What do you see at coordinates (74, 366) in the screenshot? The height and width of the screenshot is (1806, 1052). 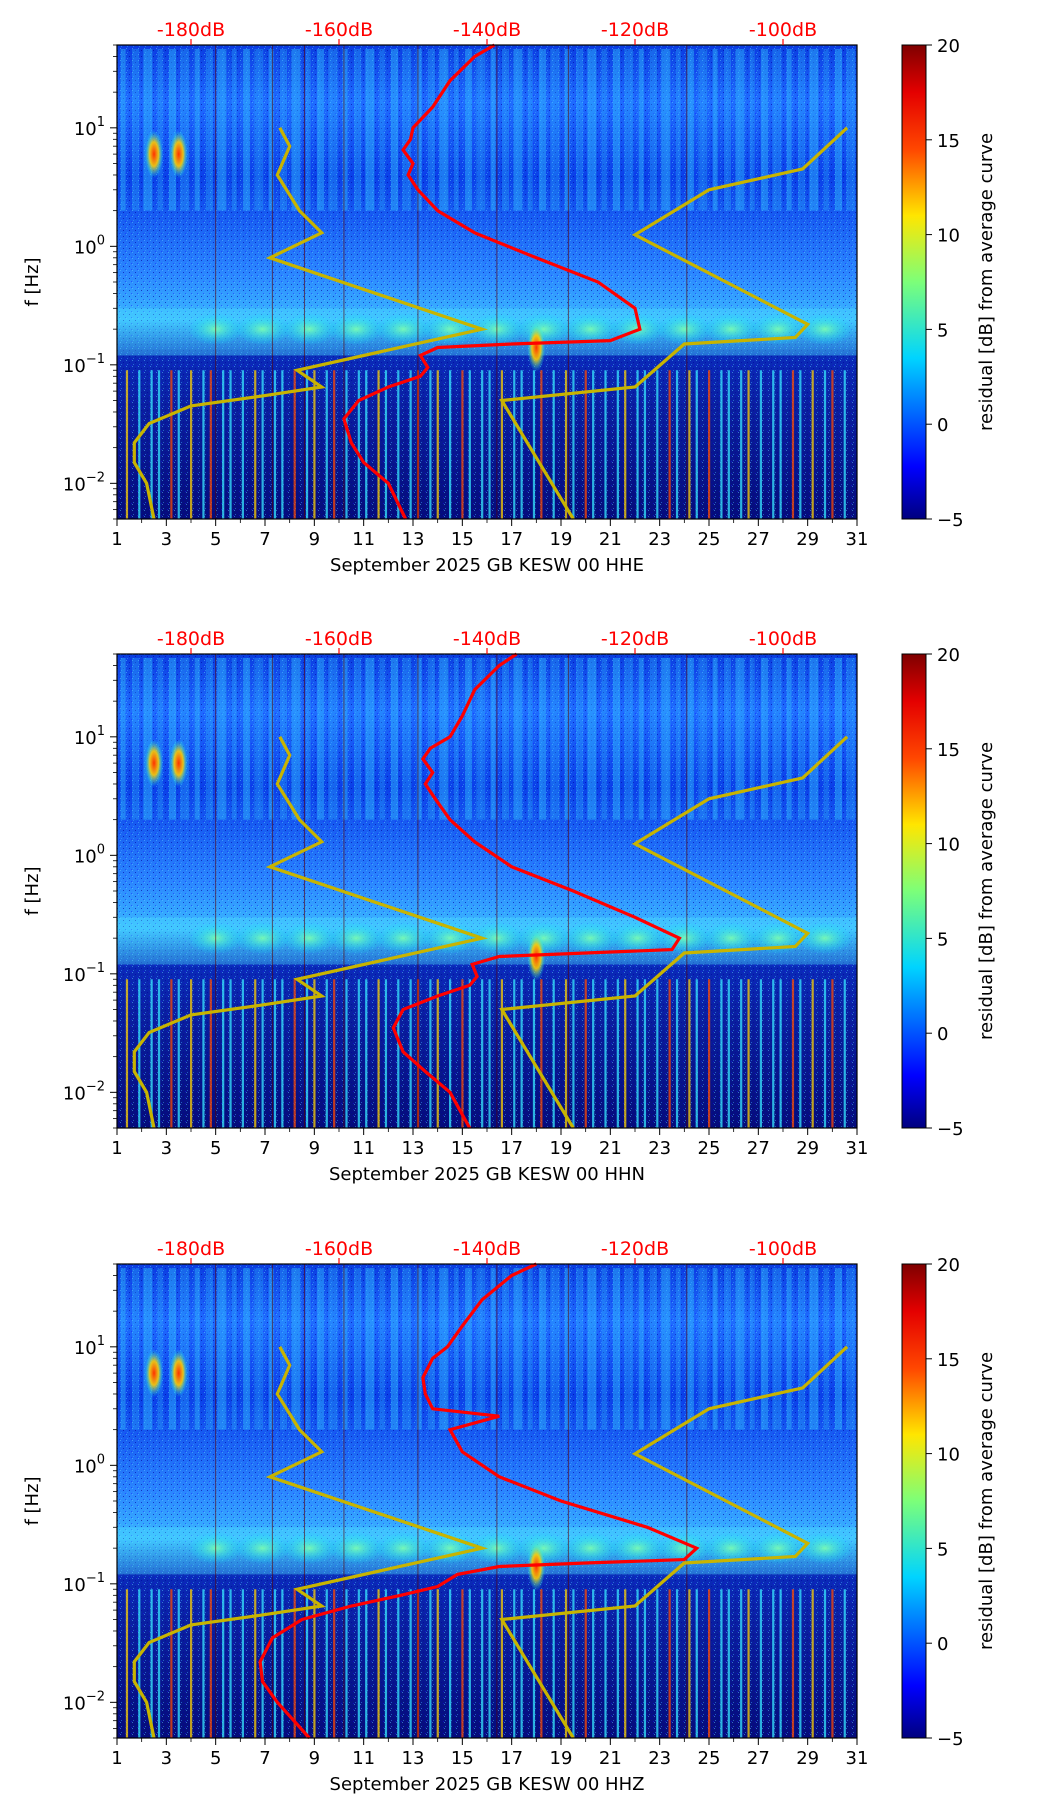 I see `y-tick-base: 10` at bounding box center [74, 366].